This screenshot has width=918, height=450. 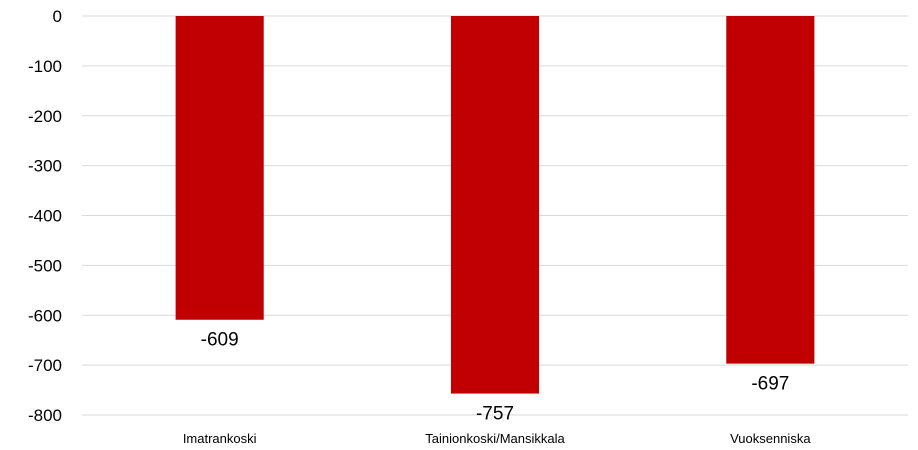 I want to click on y-tick-label: -300, so click(x=45, y=166).